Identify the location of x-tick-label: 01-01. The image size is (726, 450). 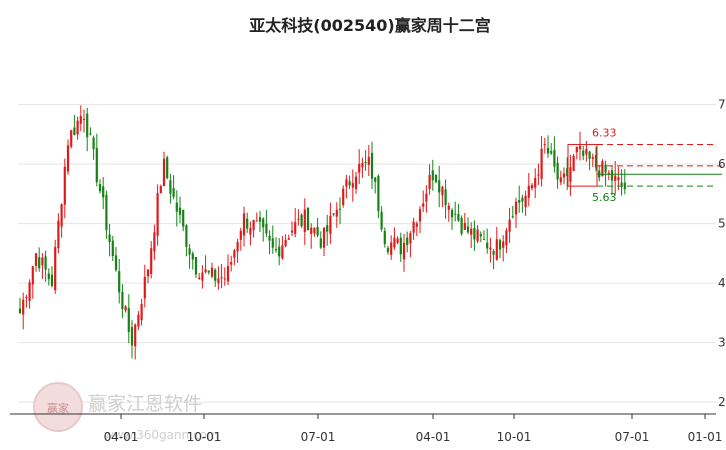
(705, 437).